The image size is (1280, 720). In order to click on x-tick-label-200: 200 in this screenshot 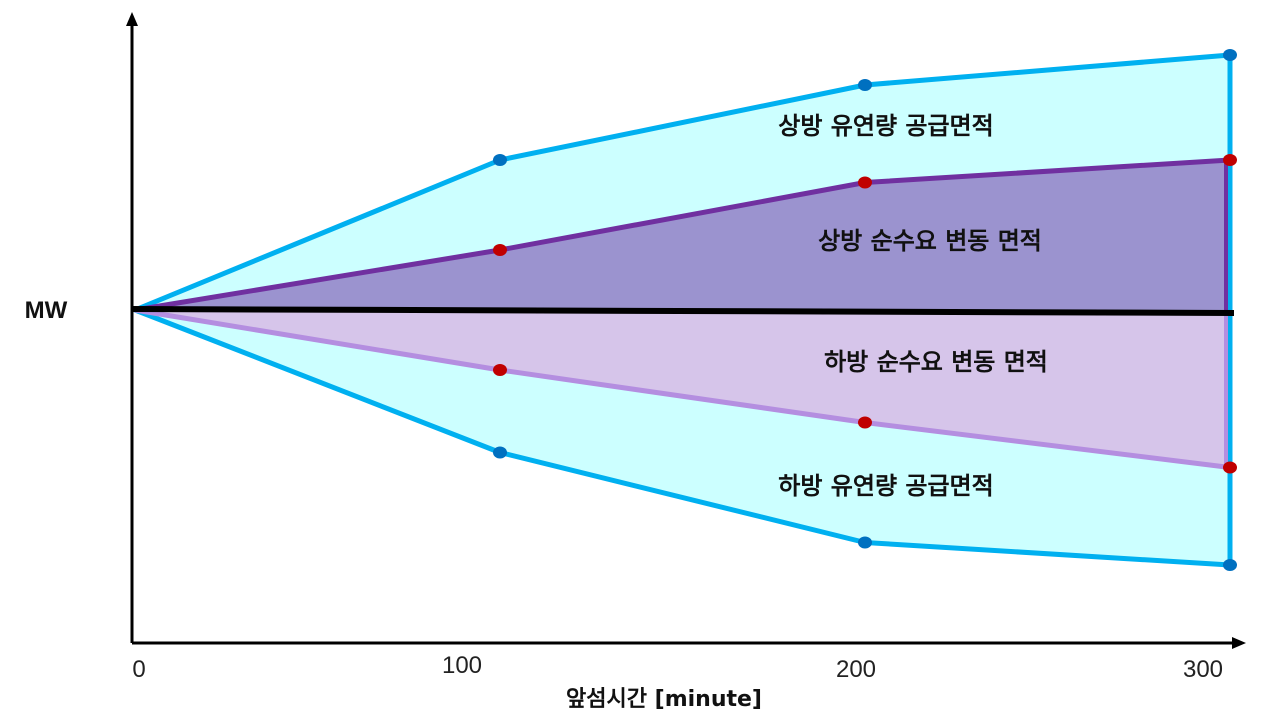, I will do `click(856, 669)`.